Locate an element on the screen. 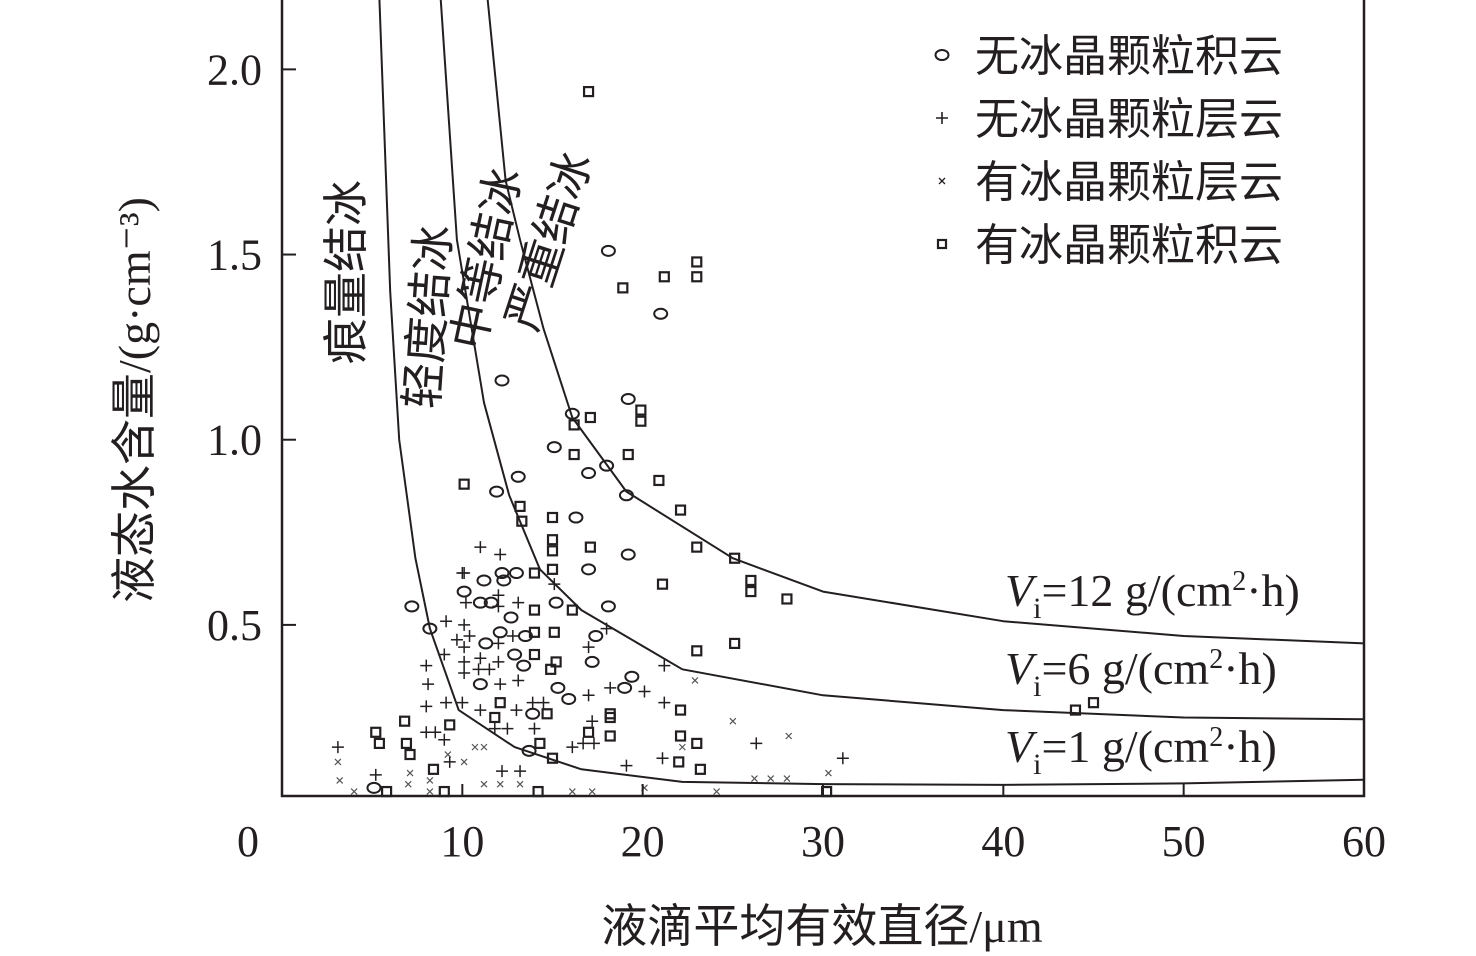  x-tick-label: 0 is located at coordinates (248, 841).